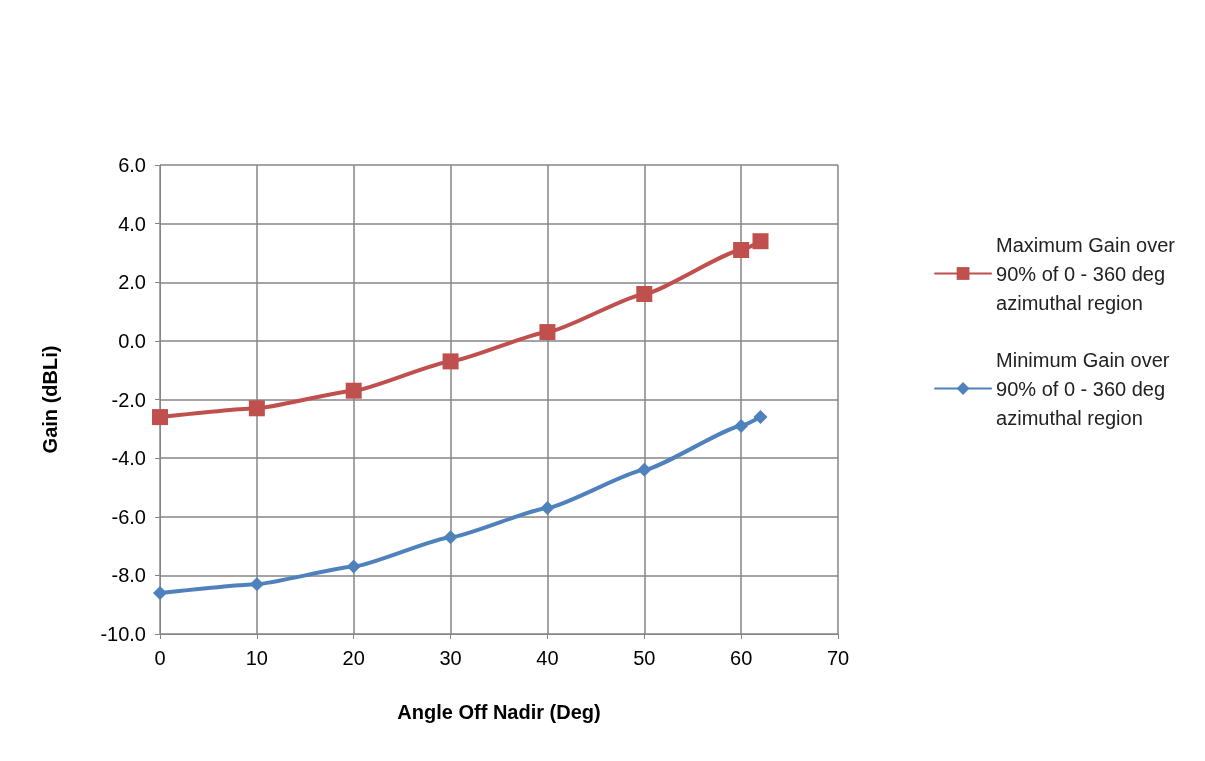 This screenshot has height=761, width=1205. What do you see at coordinates (838, 658) in the screenshot?
I see `x-tick-label: 70` at bounding box center [838, 658].